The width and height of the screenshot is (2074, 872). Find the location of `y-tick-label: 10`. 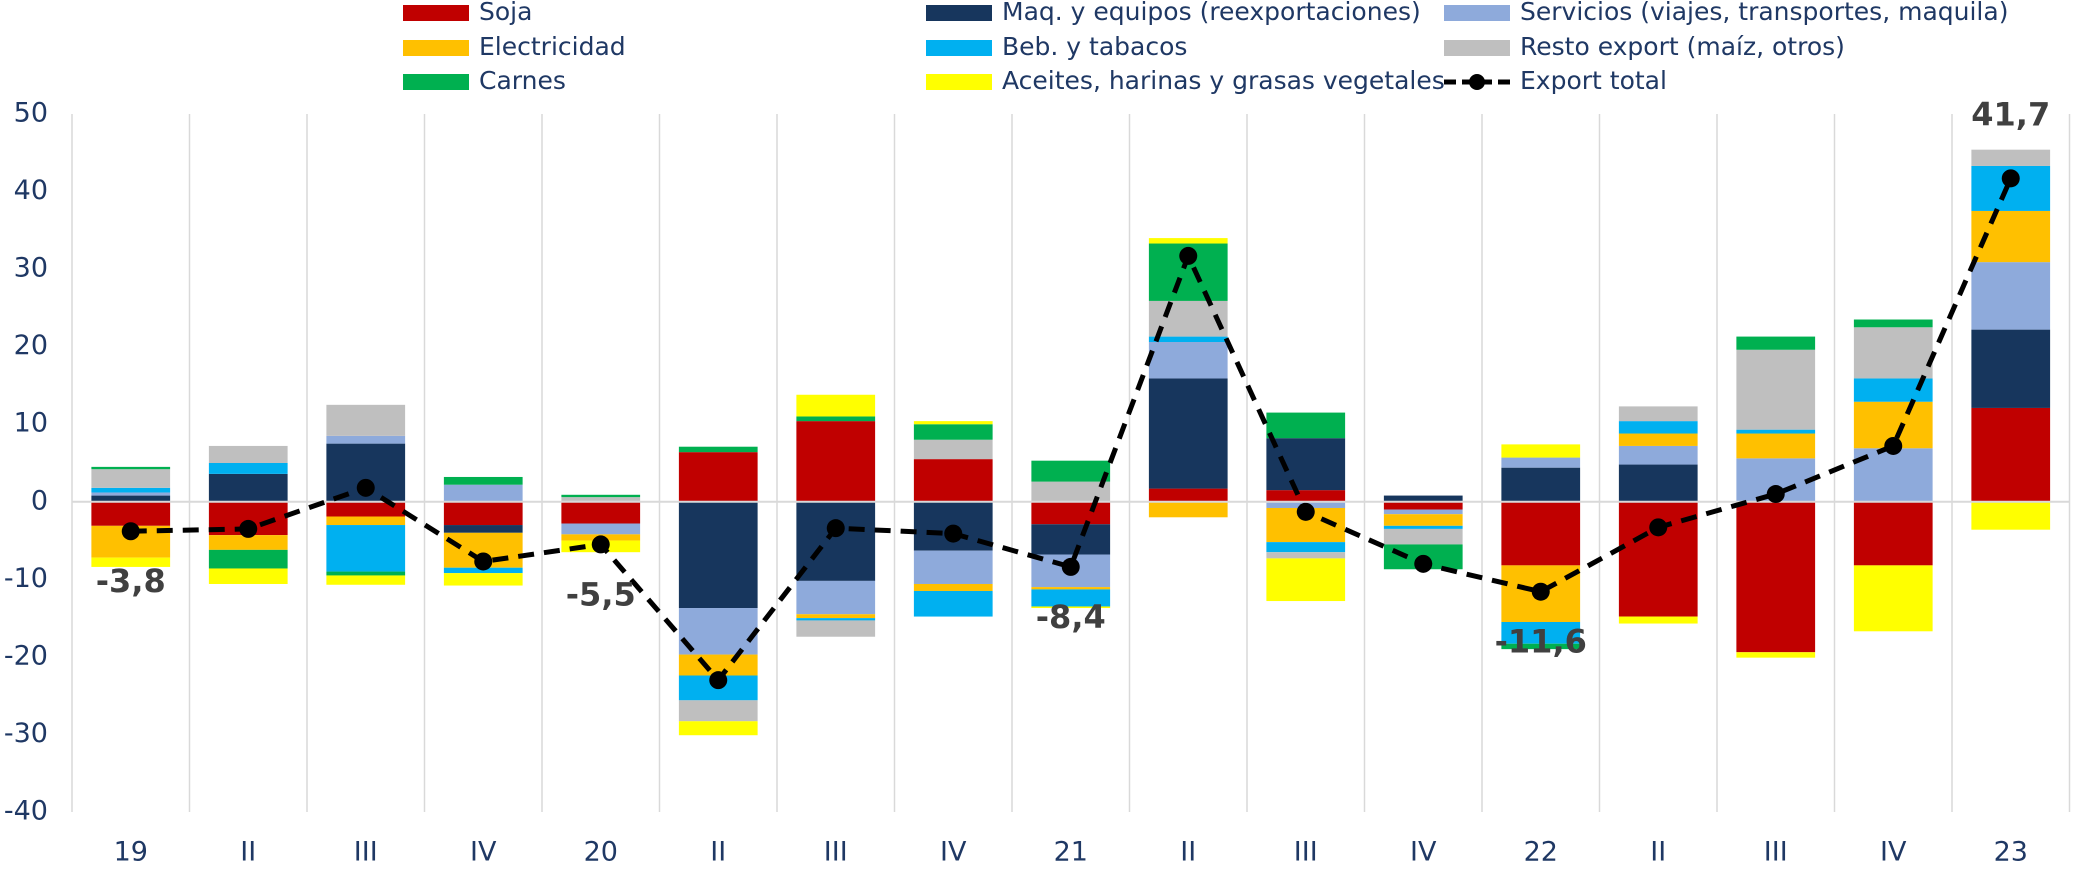

y-tick-label: 10 is located at coordinates (31, 423).